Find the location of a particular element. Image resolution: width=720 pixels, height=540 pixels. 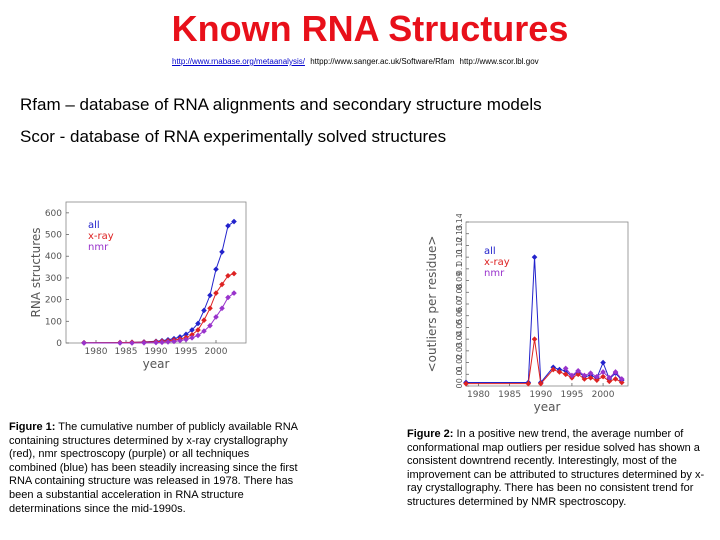

y-tick-label: 0.11 is located at coordinates (459, 257).